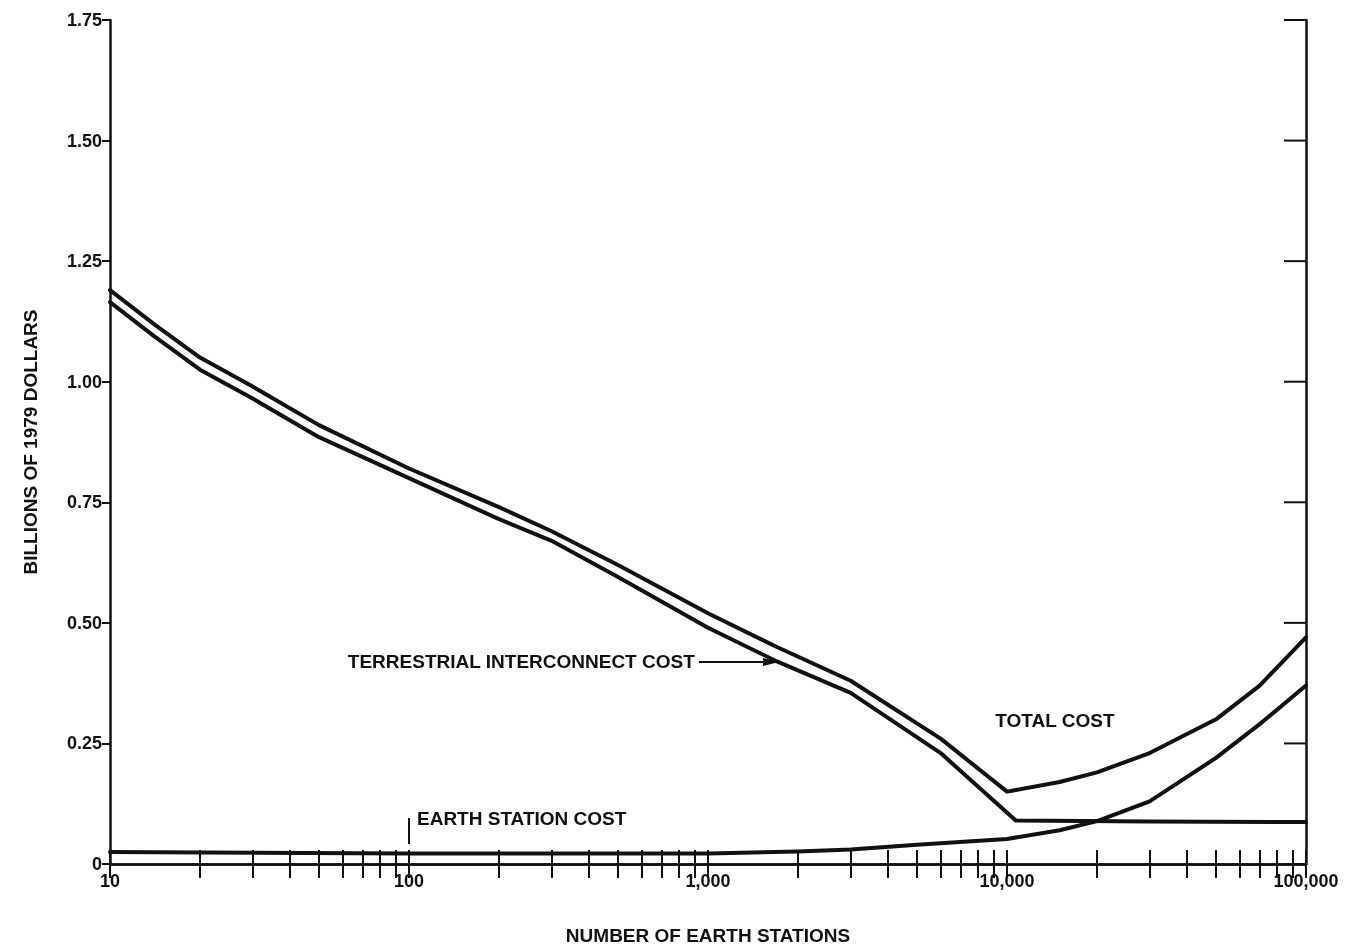 The height and width of the screenshot is (950, 1354). Describe the element at coordinates (708, 881) in the screenshot. I see `x-tick-label: 1,000` at that location.